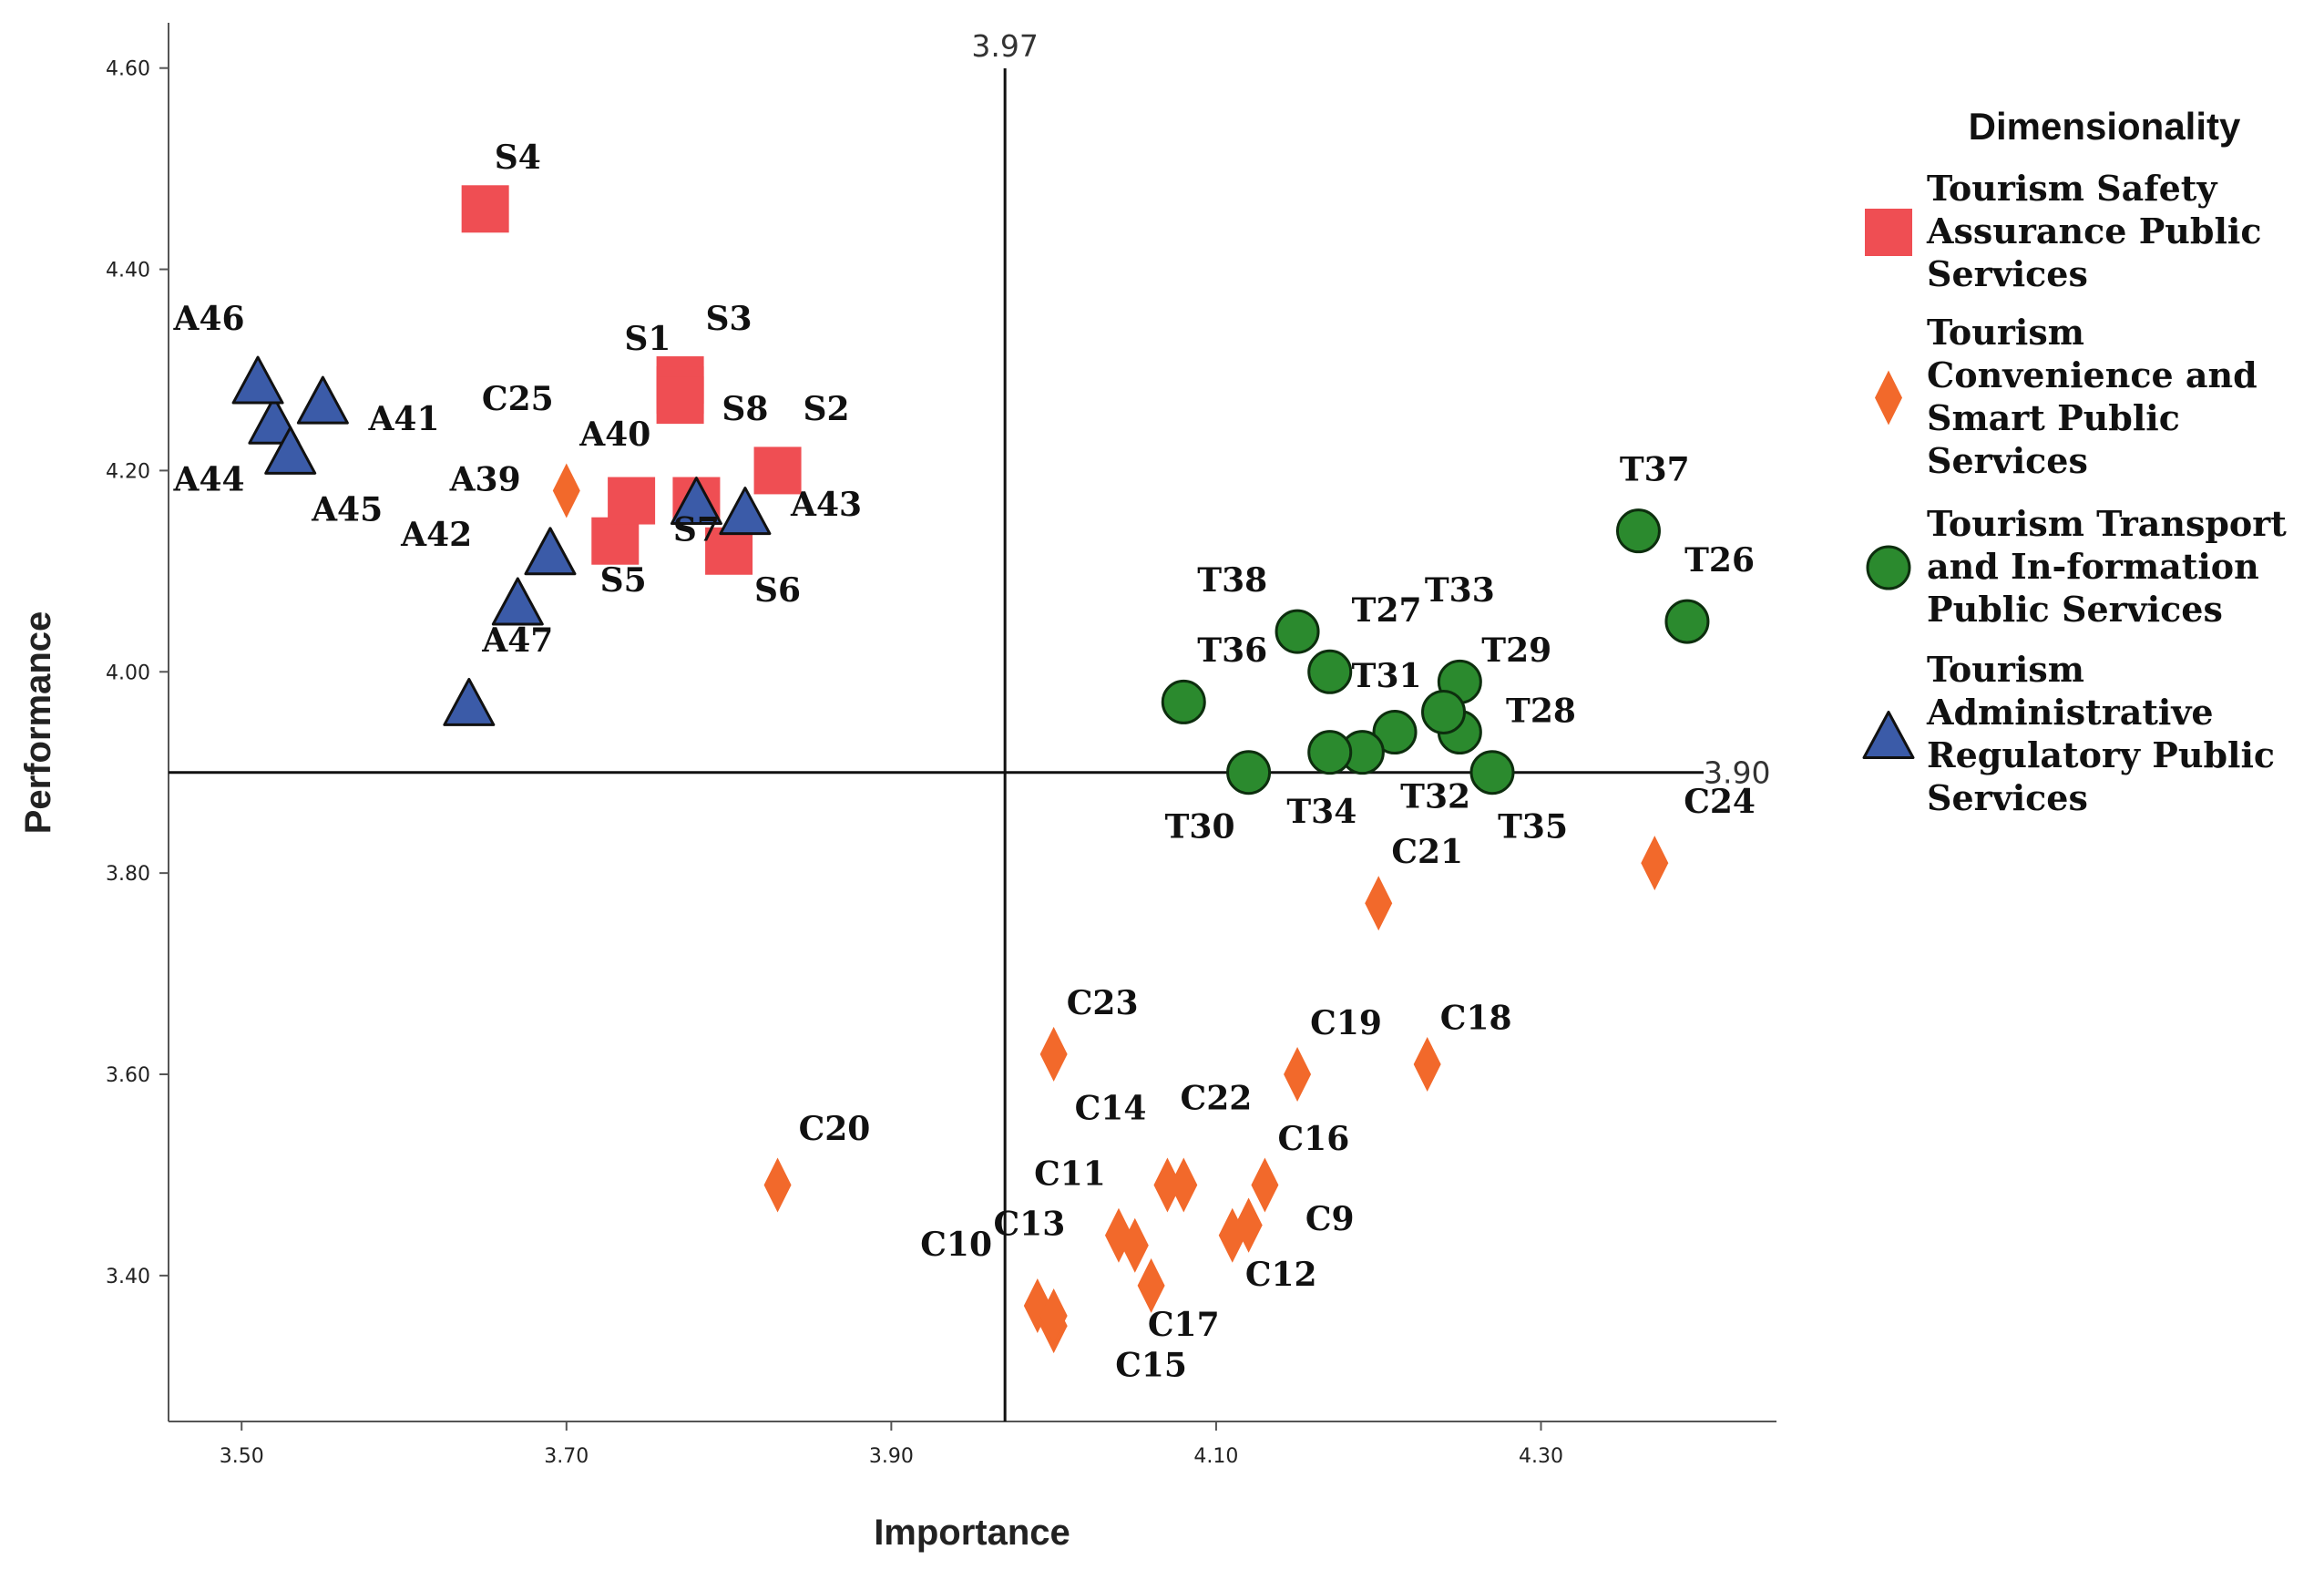 The image size is (2324, 1570). Describe the element at coordinates (892, 1457) in the screenshot. I see `x-tick-label: 3.90` at that location.